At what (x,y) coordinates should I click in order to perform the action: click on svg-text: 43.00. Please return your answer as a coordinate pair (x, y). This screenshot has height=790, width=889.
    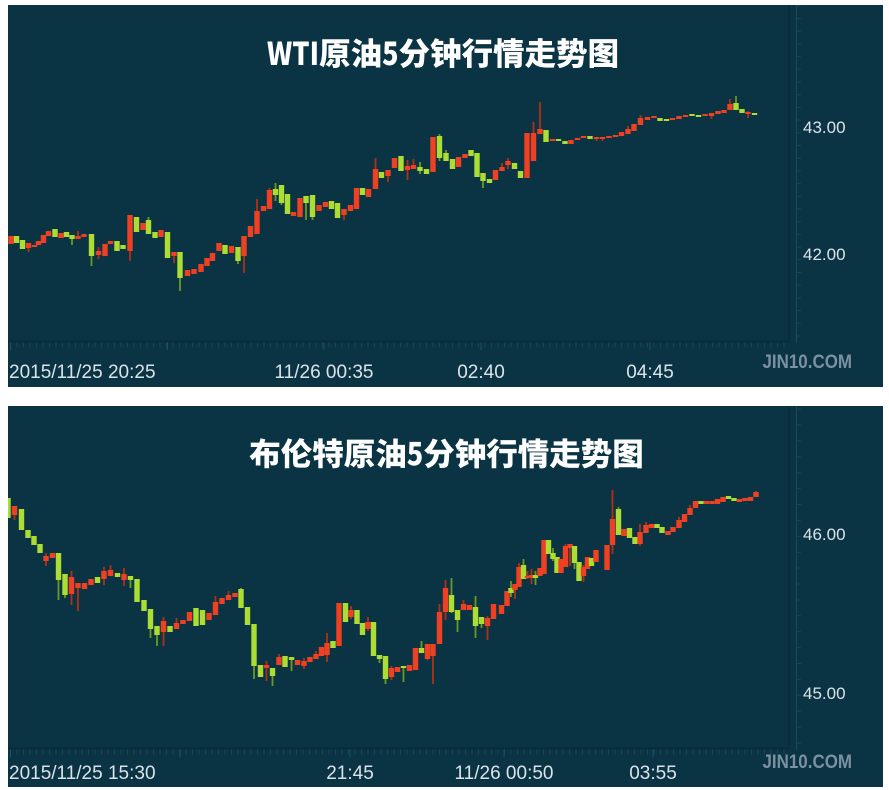
    Looking at the image, I should click on (824, 127).